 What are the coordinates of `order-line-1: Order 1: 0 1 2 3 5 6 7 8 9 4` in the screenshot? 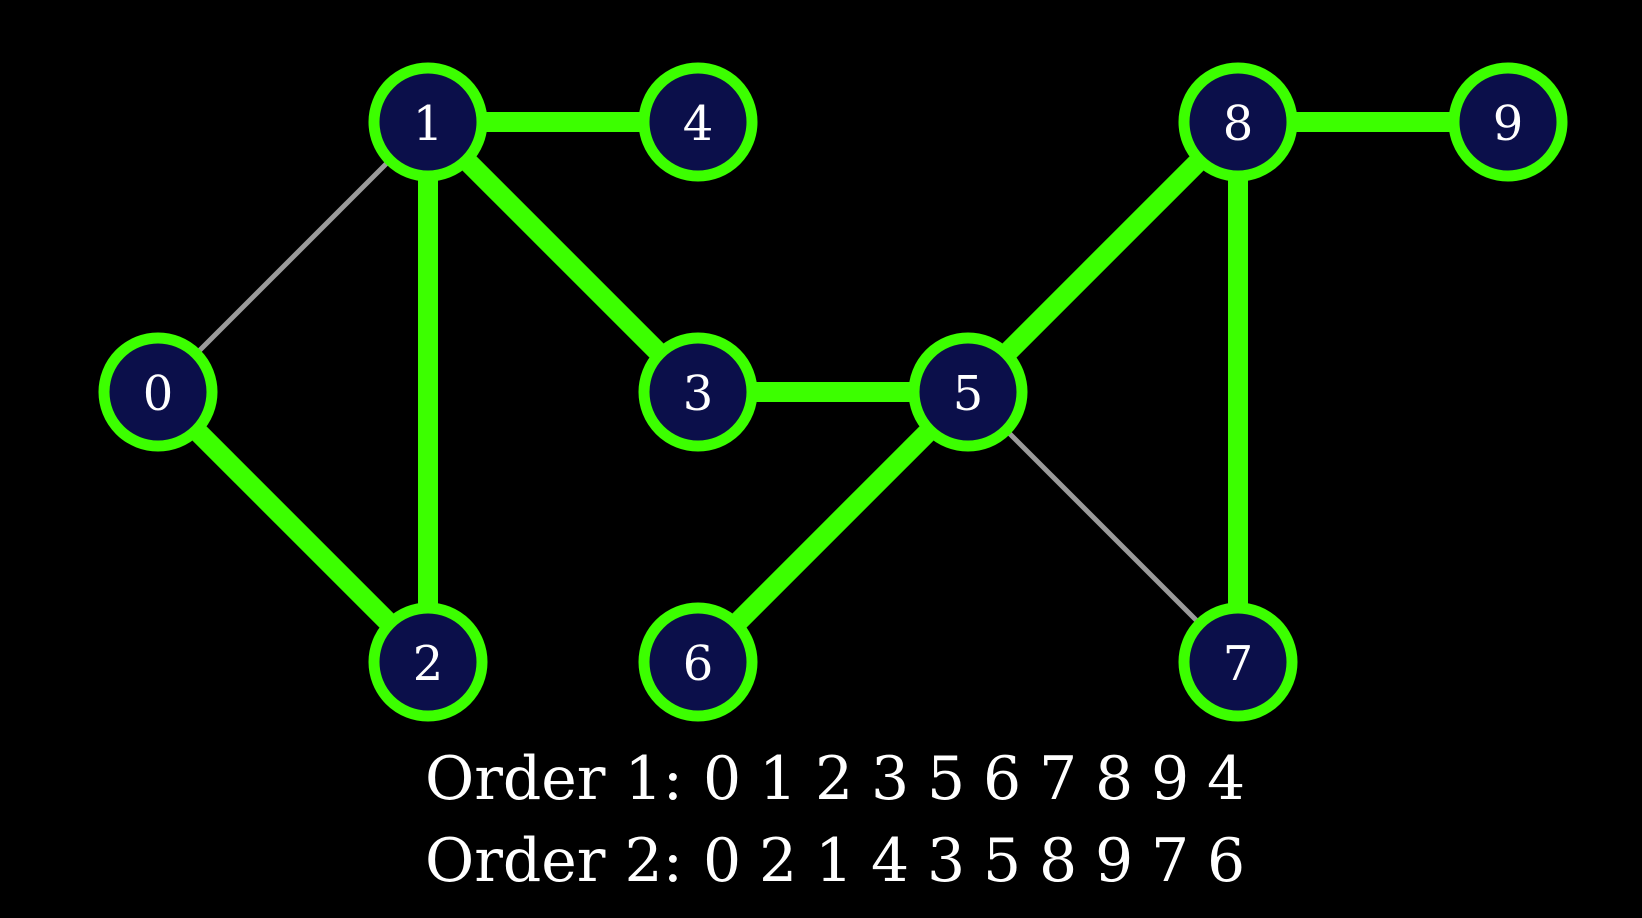 It's located at (855, 779).